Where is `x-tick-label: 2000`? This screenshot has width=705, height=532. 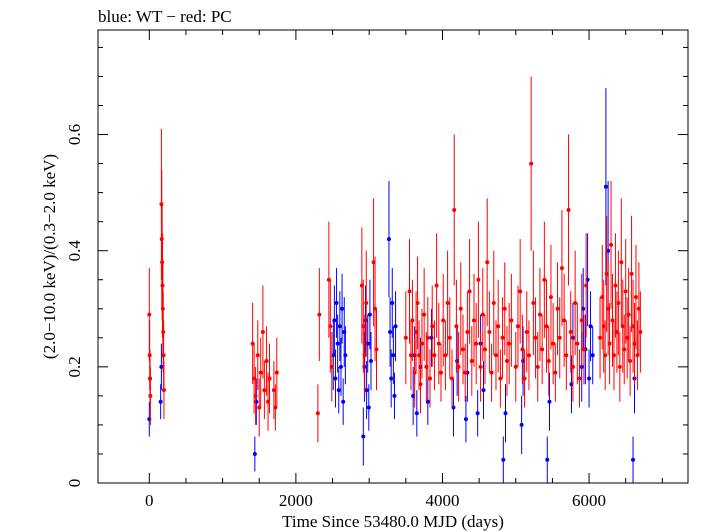
x-tick-label: 2000 is located at coordinates (296, 500).